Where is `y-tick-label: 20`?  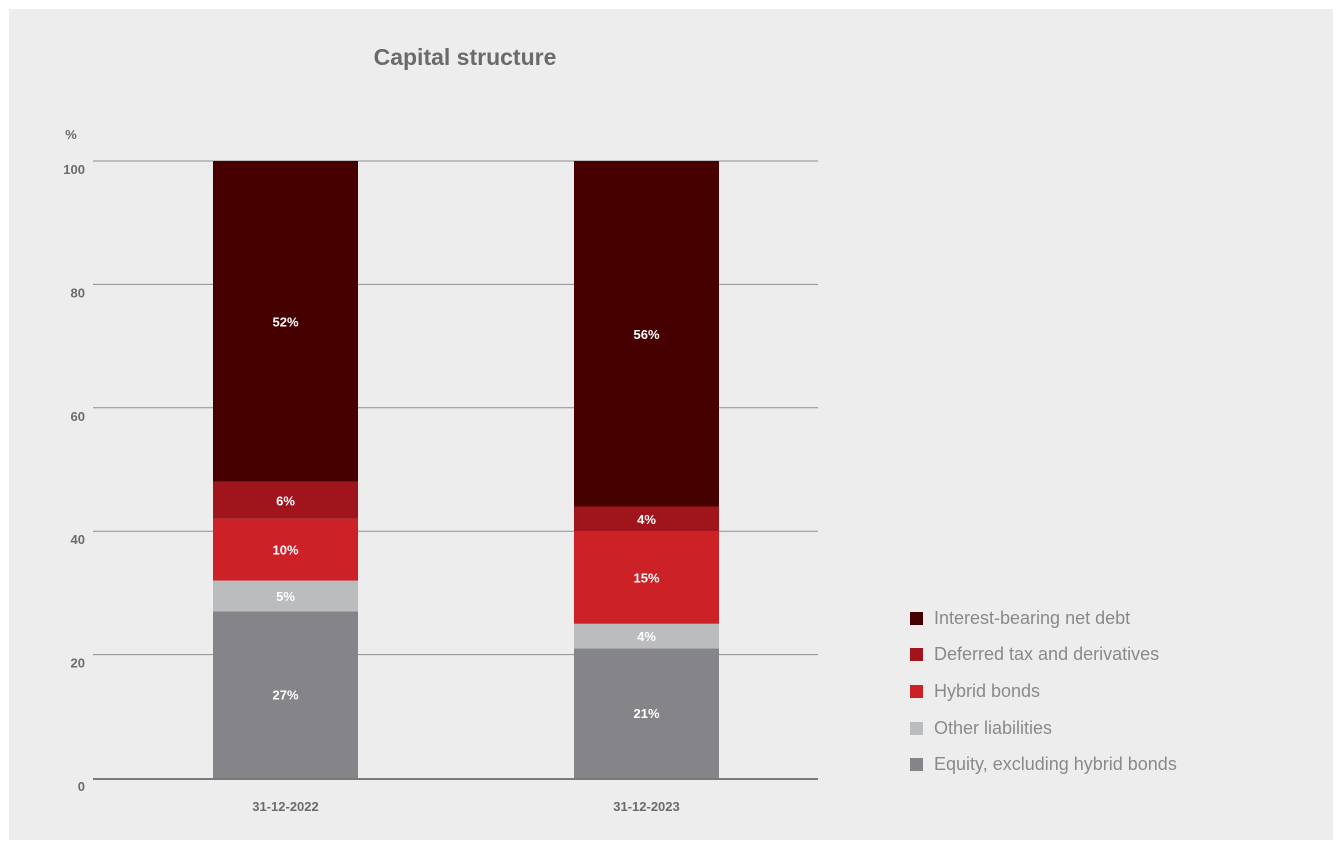
y-tick-label: 20 is located at coordinates (78, 663).